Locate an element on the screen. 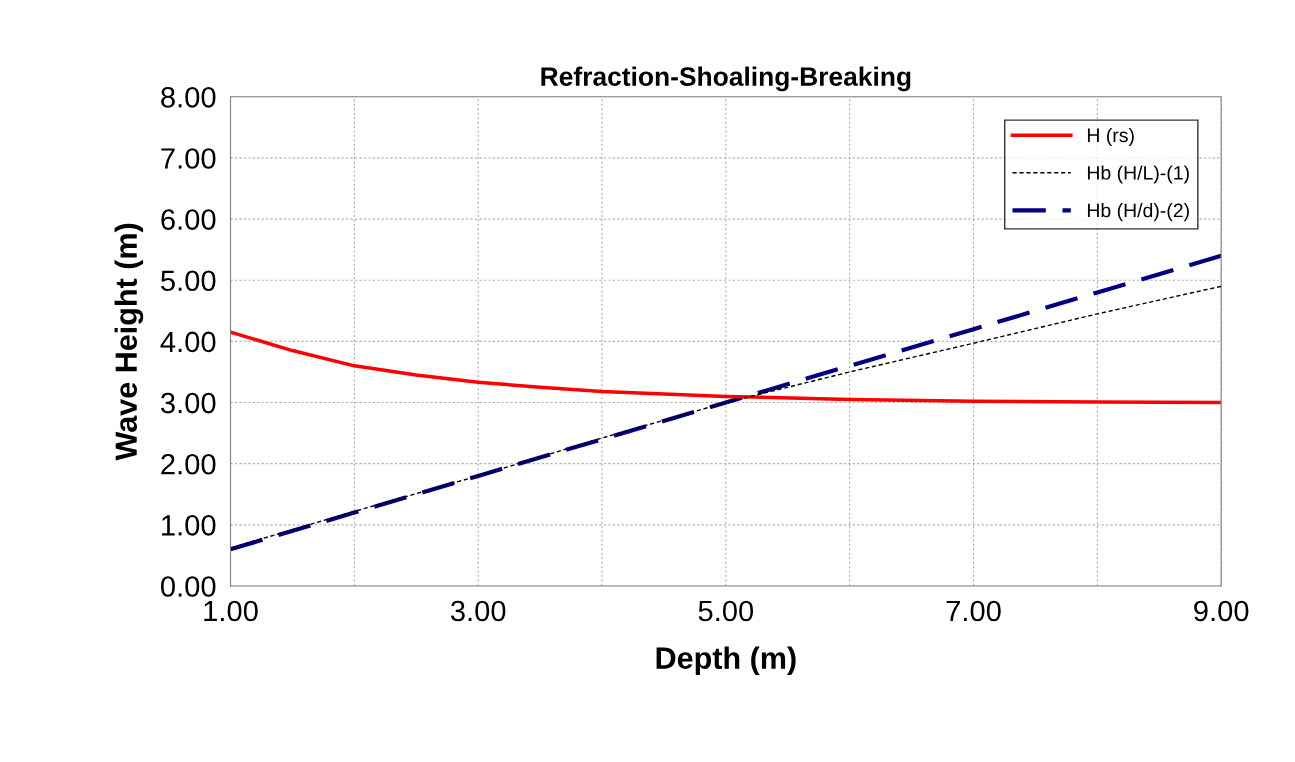 The image size is (1295, 762). x-tick-label: 9.00 is located at coordinates (1221, 611).